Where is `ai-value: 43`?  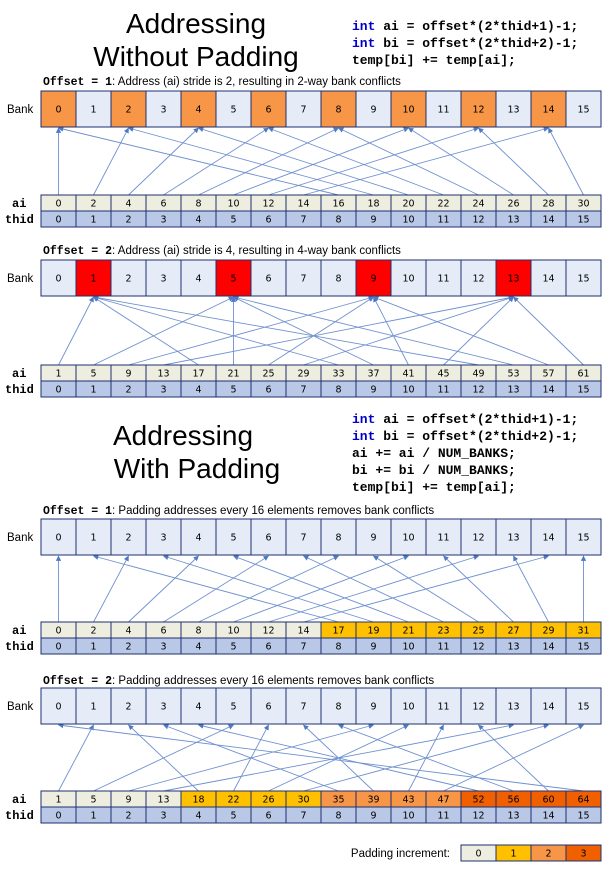
ai-value: 43 is located at coordinates (408, 800).